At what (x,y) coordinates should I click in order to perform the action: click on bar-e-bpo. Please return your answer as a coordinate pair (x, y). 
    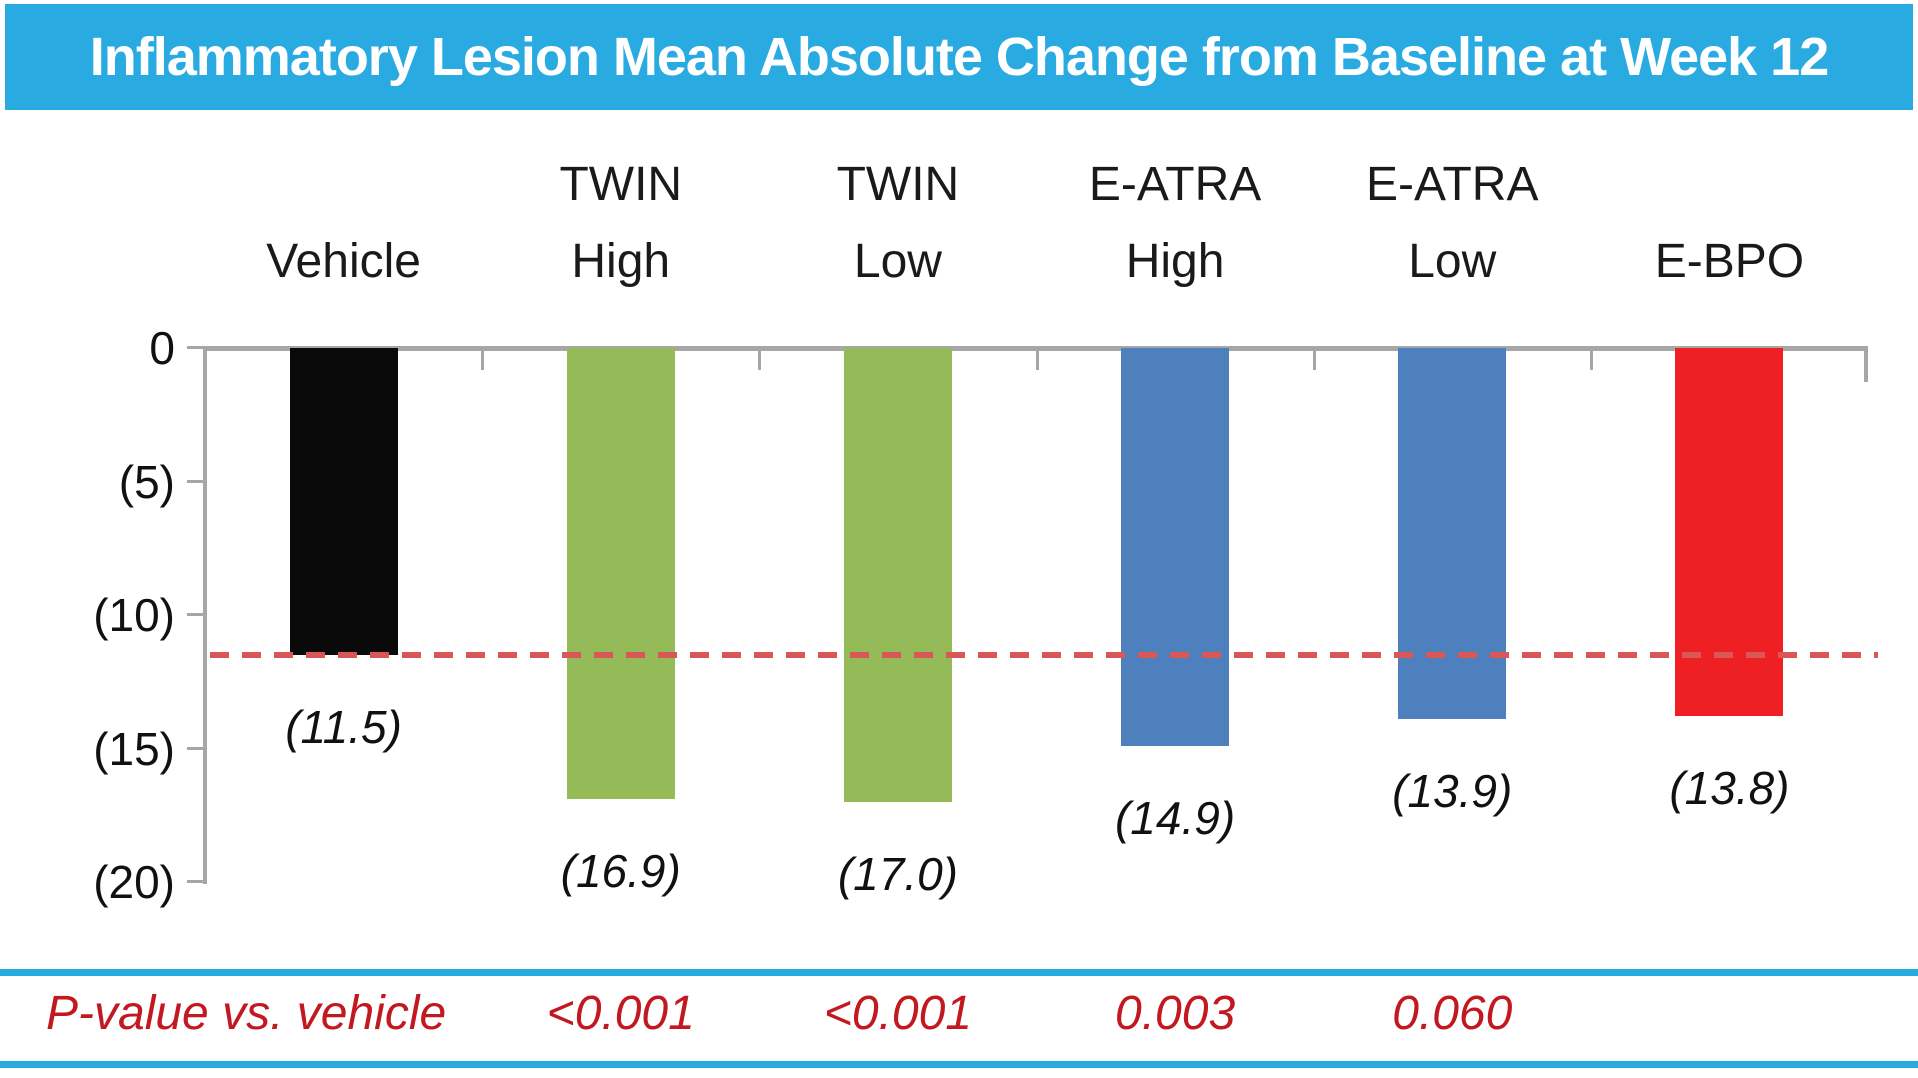
    Looking at the image, I should click on (1729, 532).